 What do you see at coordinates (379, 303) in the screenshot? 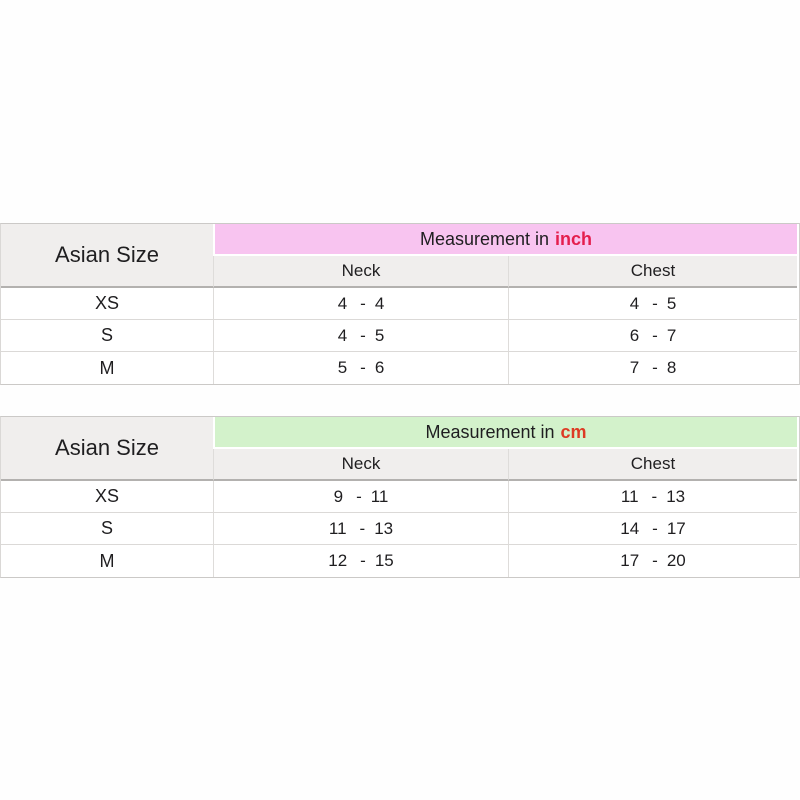
I see `range-max: 4` at bounding box center [379, 303].